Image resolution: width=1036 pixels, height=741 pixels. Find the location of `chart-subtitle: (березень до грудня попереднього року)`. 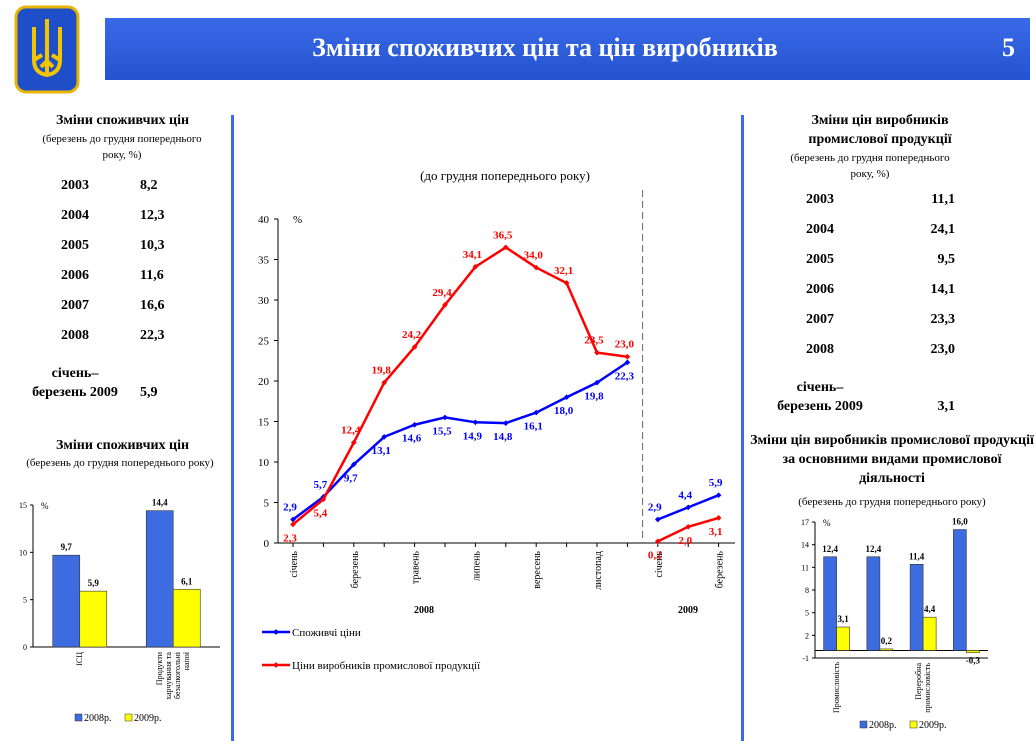

chart-subtitle: (березень до грудня попереднього року) is located at coordinates (120, 463).